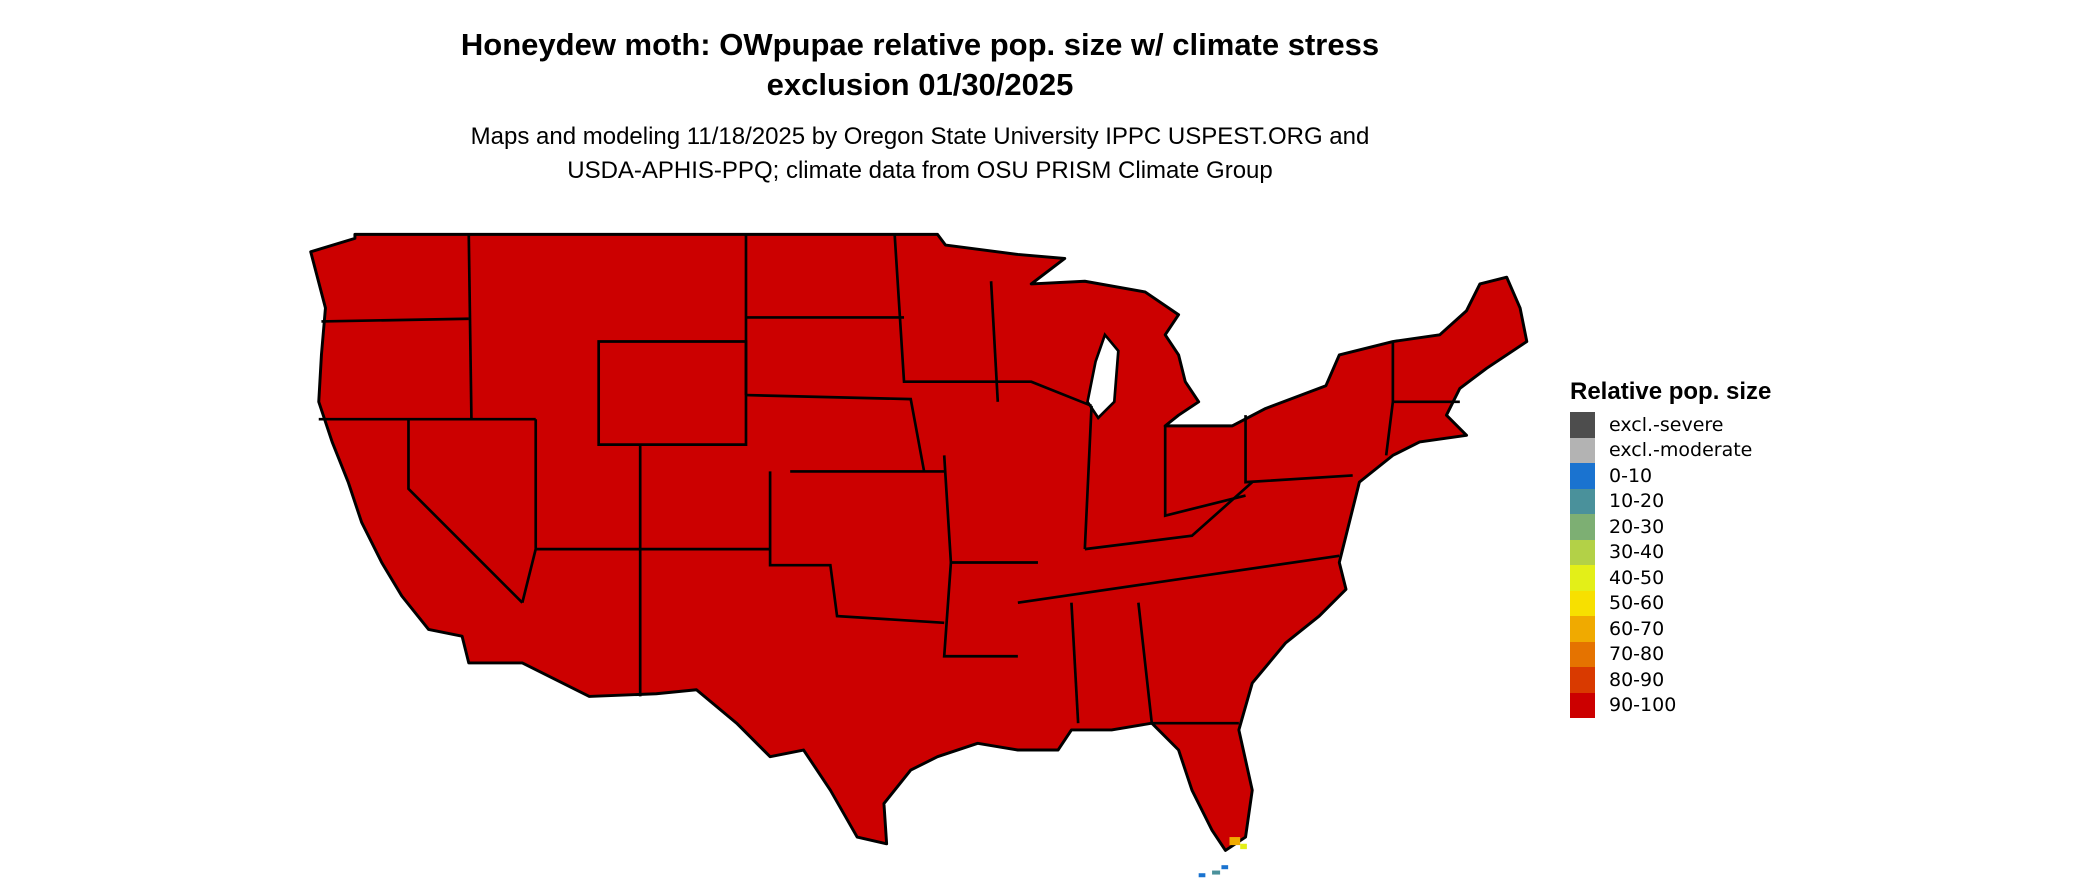  Describe the element at coordinates (1222, 857) in the screenshot. I see `florida-tip-low-values` at that location.